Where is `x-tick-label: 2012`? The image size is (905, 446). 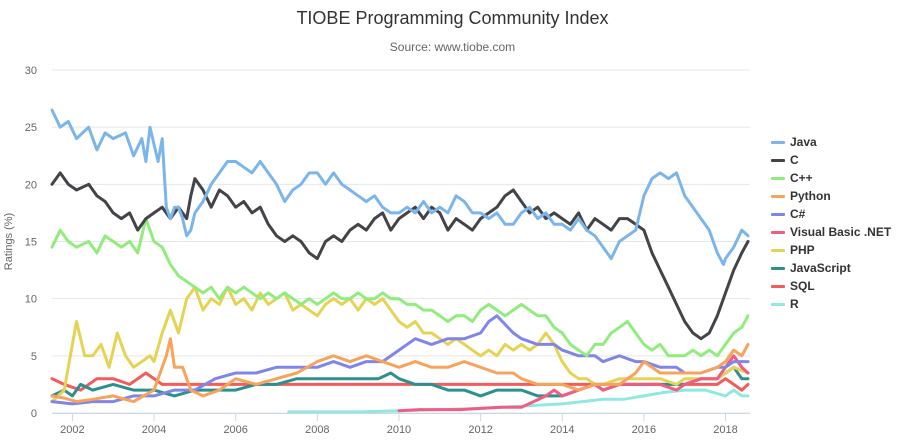 x-tick-label: 2012 is located at coordinates (480, 430).